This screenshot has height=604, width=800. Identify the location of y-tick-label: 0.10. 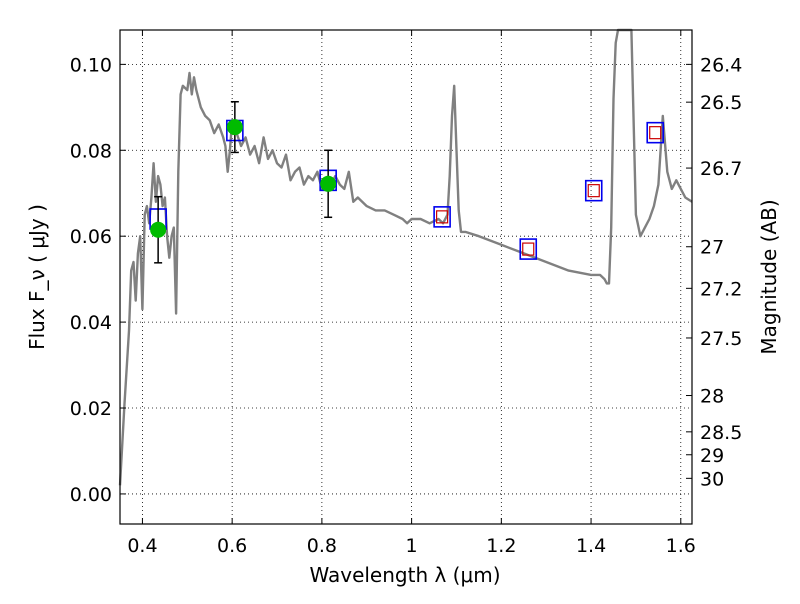
(91, 65).